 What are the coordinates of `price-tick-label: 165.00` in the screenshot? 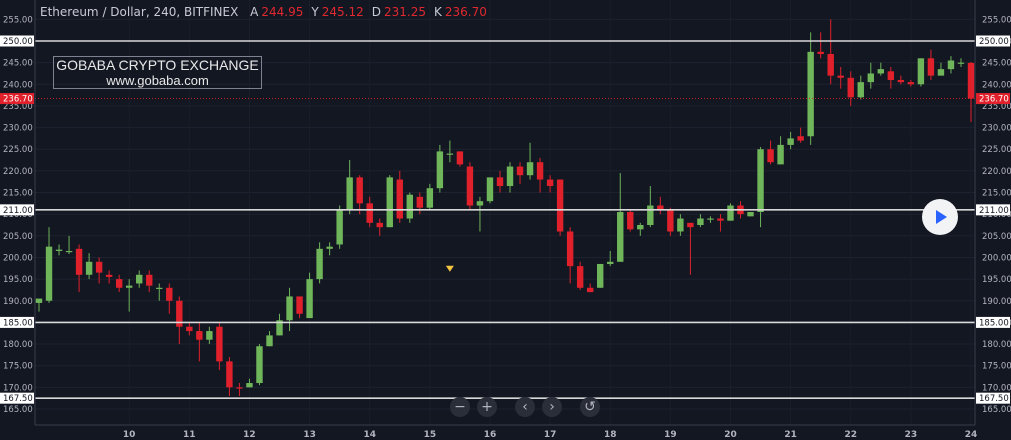 It's located at (996, 410).